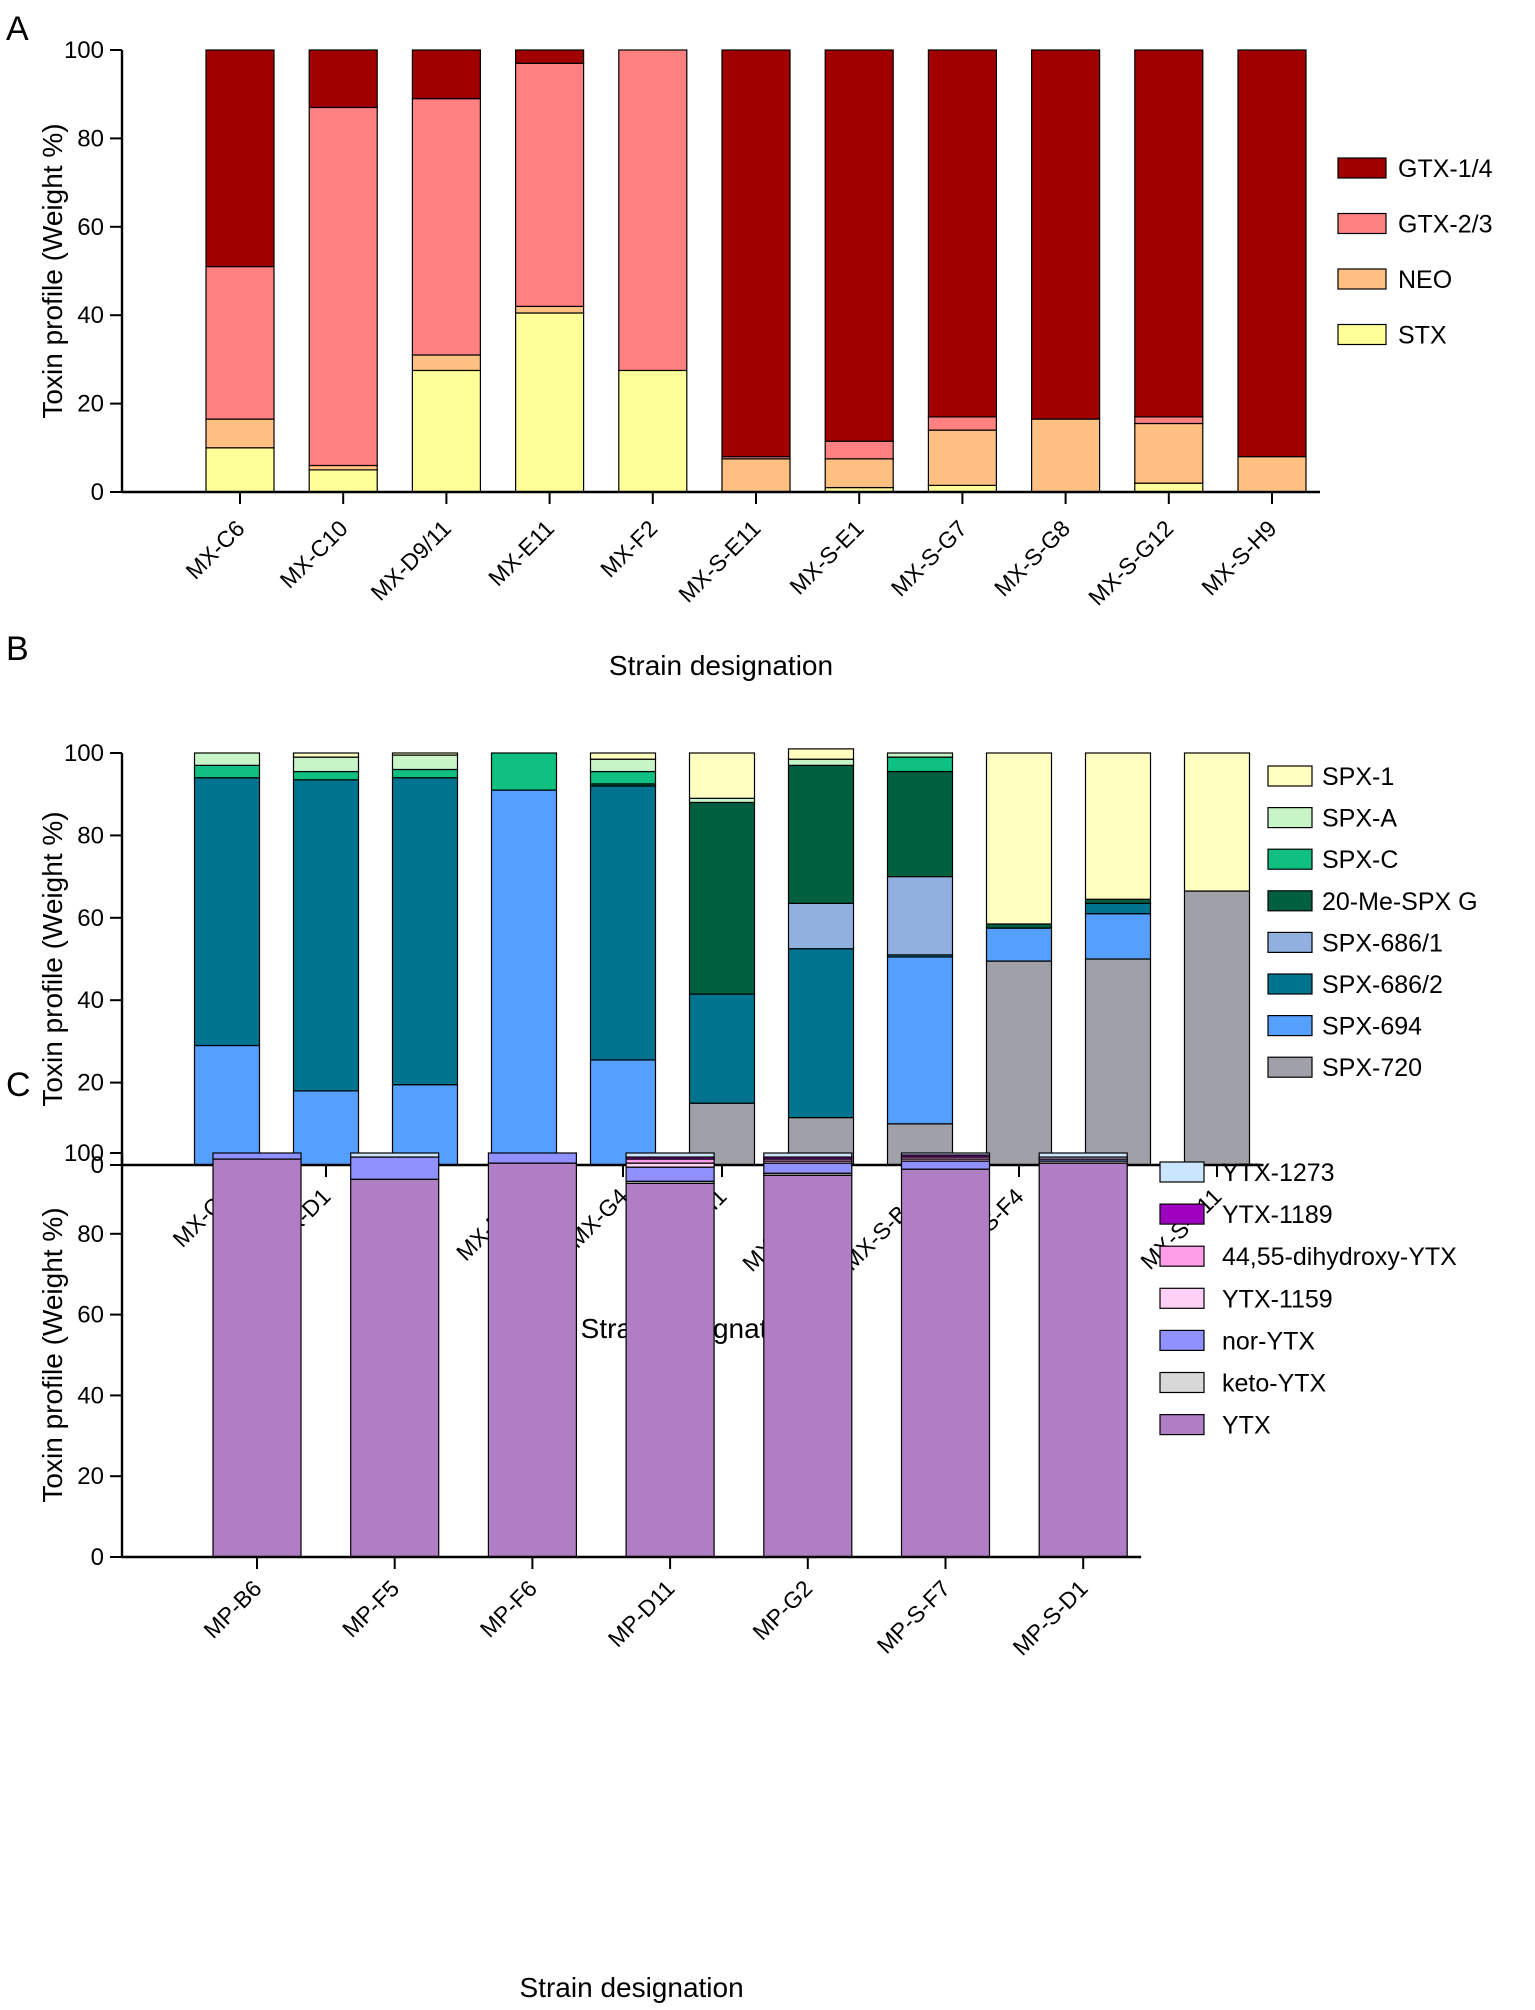  Describe the element at coordinates (18, 1085) in the screenshot. I see `panel-letter: C` at that location.